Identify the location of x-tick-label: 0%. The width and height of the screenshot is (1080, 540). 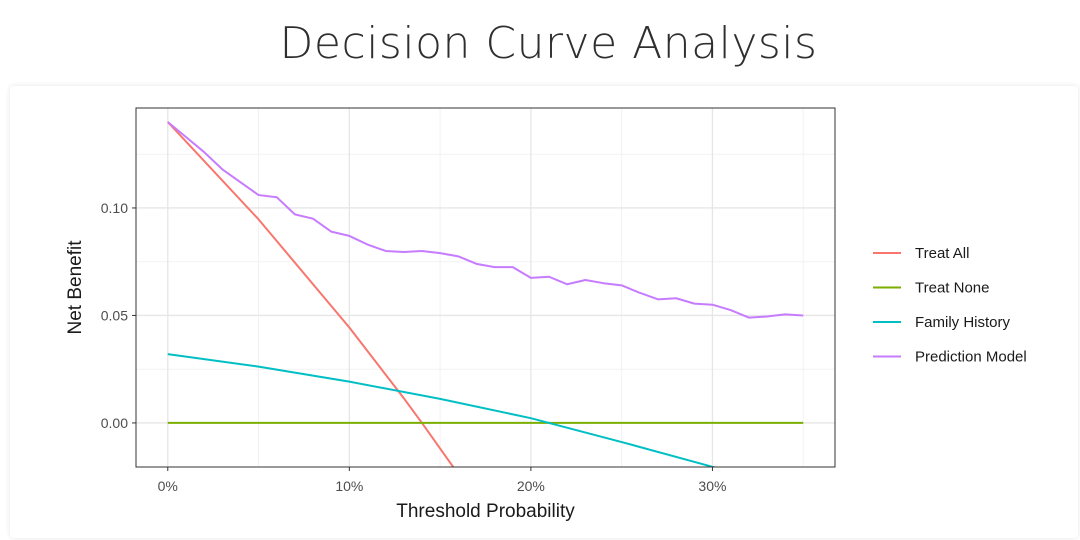
(168, 486).